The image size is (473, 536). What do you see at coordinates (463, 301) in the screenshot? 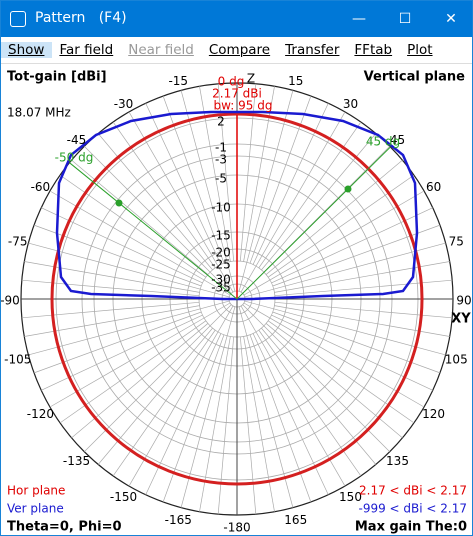
I see `angle-label: 90` at bounding box center [463, 301].